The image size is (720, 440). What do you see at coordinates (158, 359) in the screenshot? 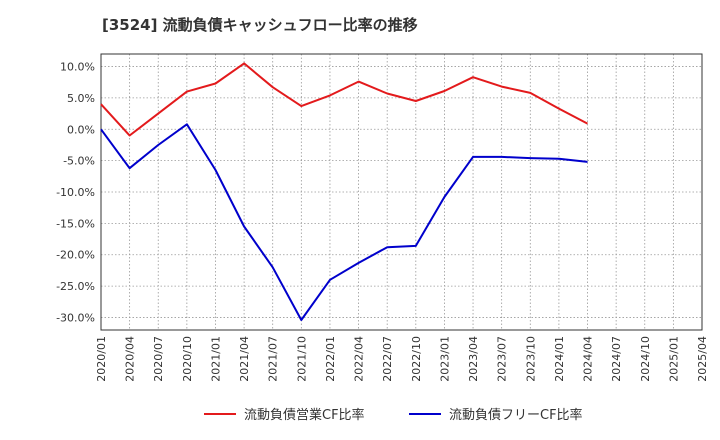
I see `x-tick-label: 2020/07` at bounding box center [158, 359].